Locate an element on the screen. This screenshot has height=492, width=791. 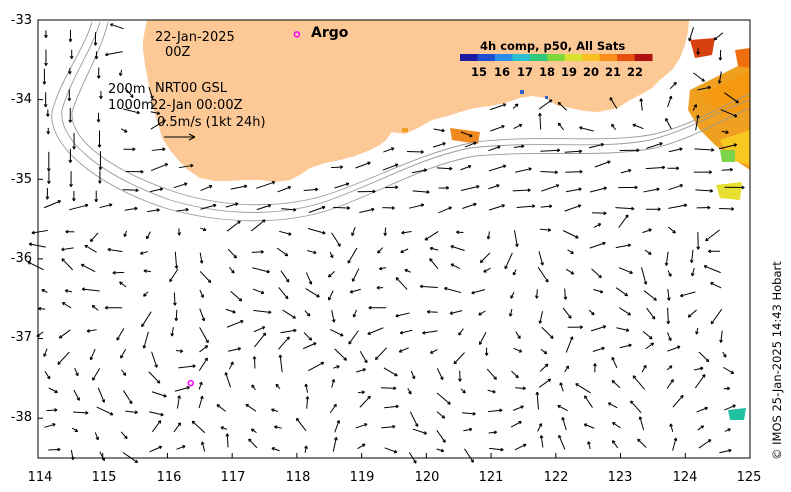
lon-tick: 122 is located at coordinates (556, 477).